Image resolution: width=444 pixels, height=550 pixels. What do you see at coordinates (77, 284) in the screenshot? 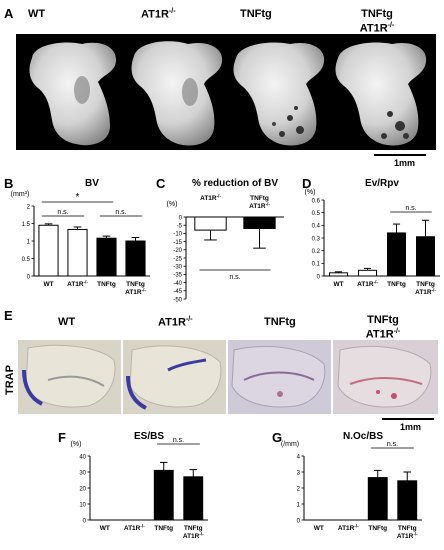
I see `chart-B-category-label: AT1R-/-` at bounding box center [77, 284].